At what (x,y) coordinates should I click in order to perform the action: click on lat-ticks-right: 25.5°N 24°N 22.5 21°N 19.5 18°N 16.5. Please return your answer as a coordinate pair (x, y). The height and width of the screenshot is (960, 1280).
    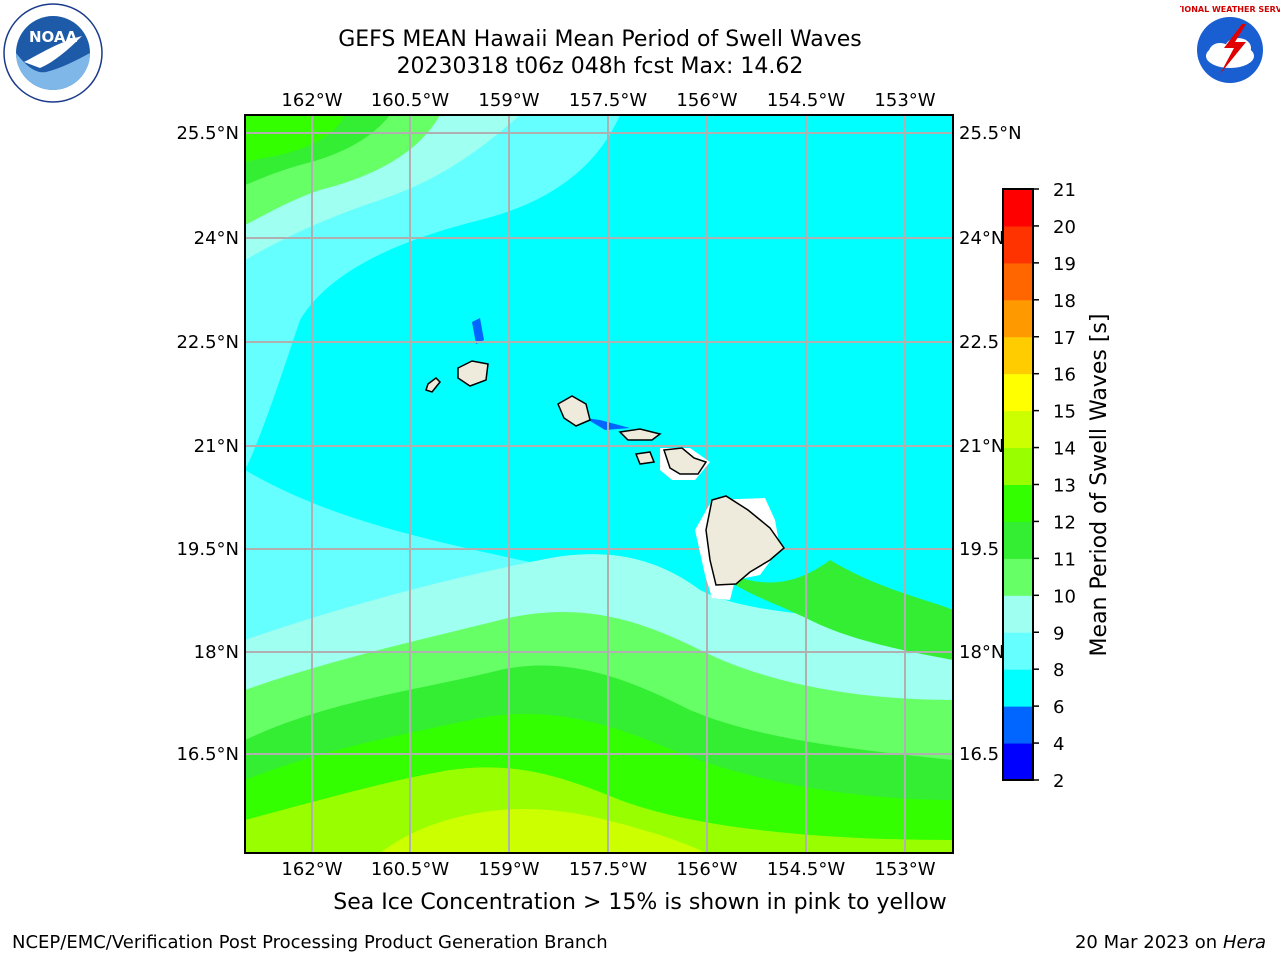
    Looking at the image, I should click on (990, 444).